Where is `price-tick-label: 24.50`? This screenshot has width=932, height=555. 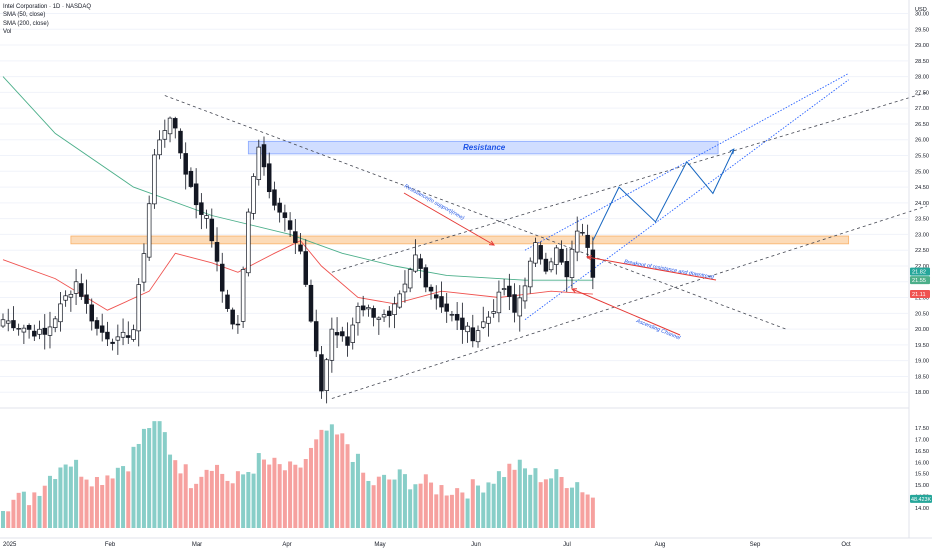 price-tick-label: 24.50 is located at coordinates (922, 188).